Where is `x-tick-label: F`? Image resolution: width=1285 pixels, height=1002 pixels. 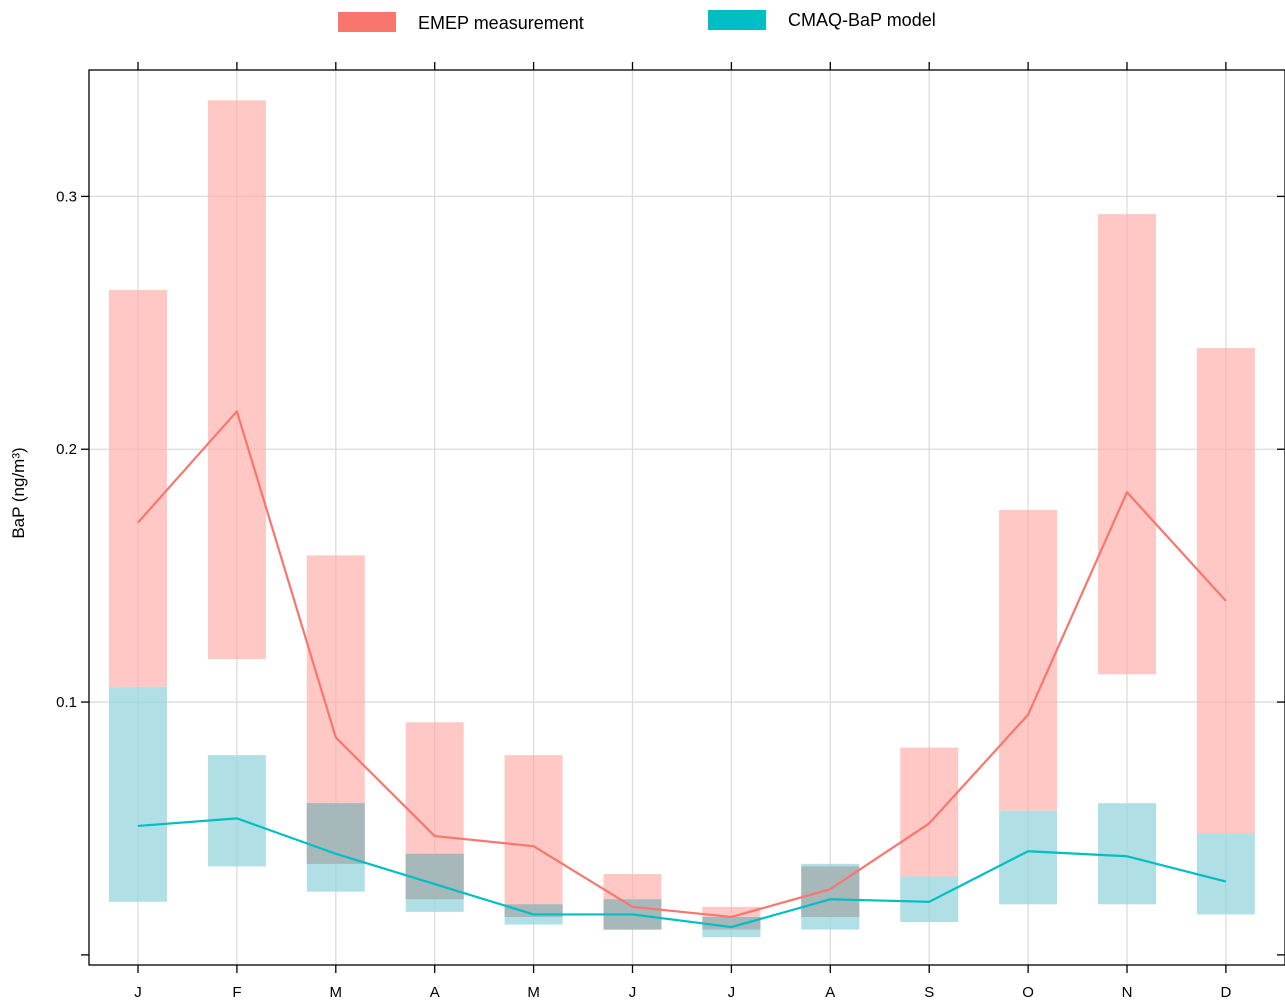 x-tick-label: F is located at coordinates (236, 992).